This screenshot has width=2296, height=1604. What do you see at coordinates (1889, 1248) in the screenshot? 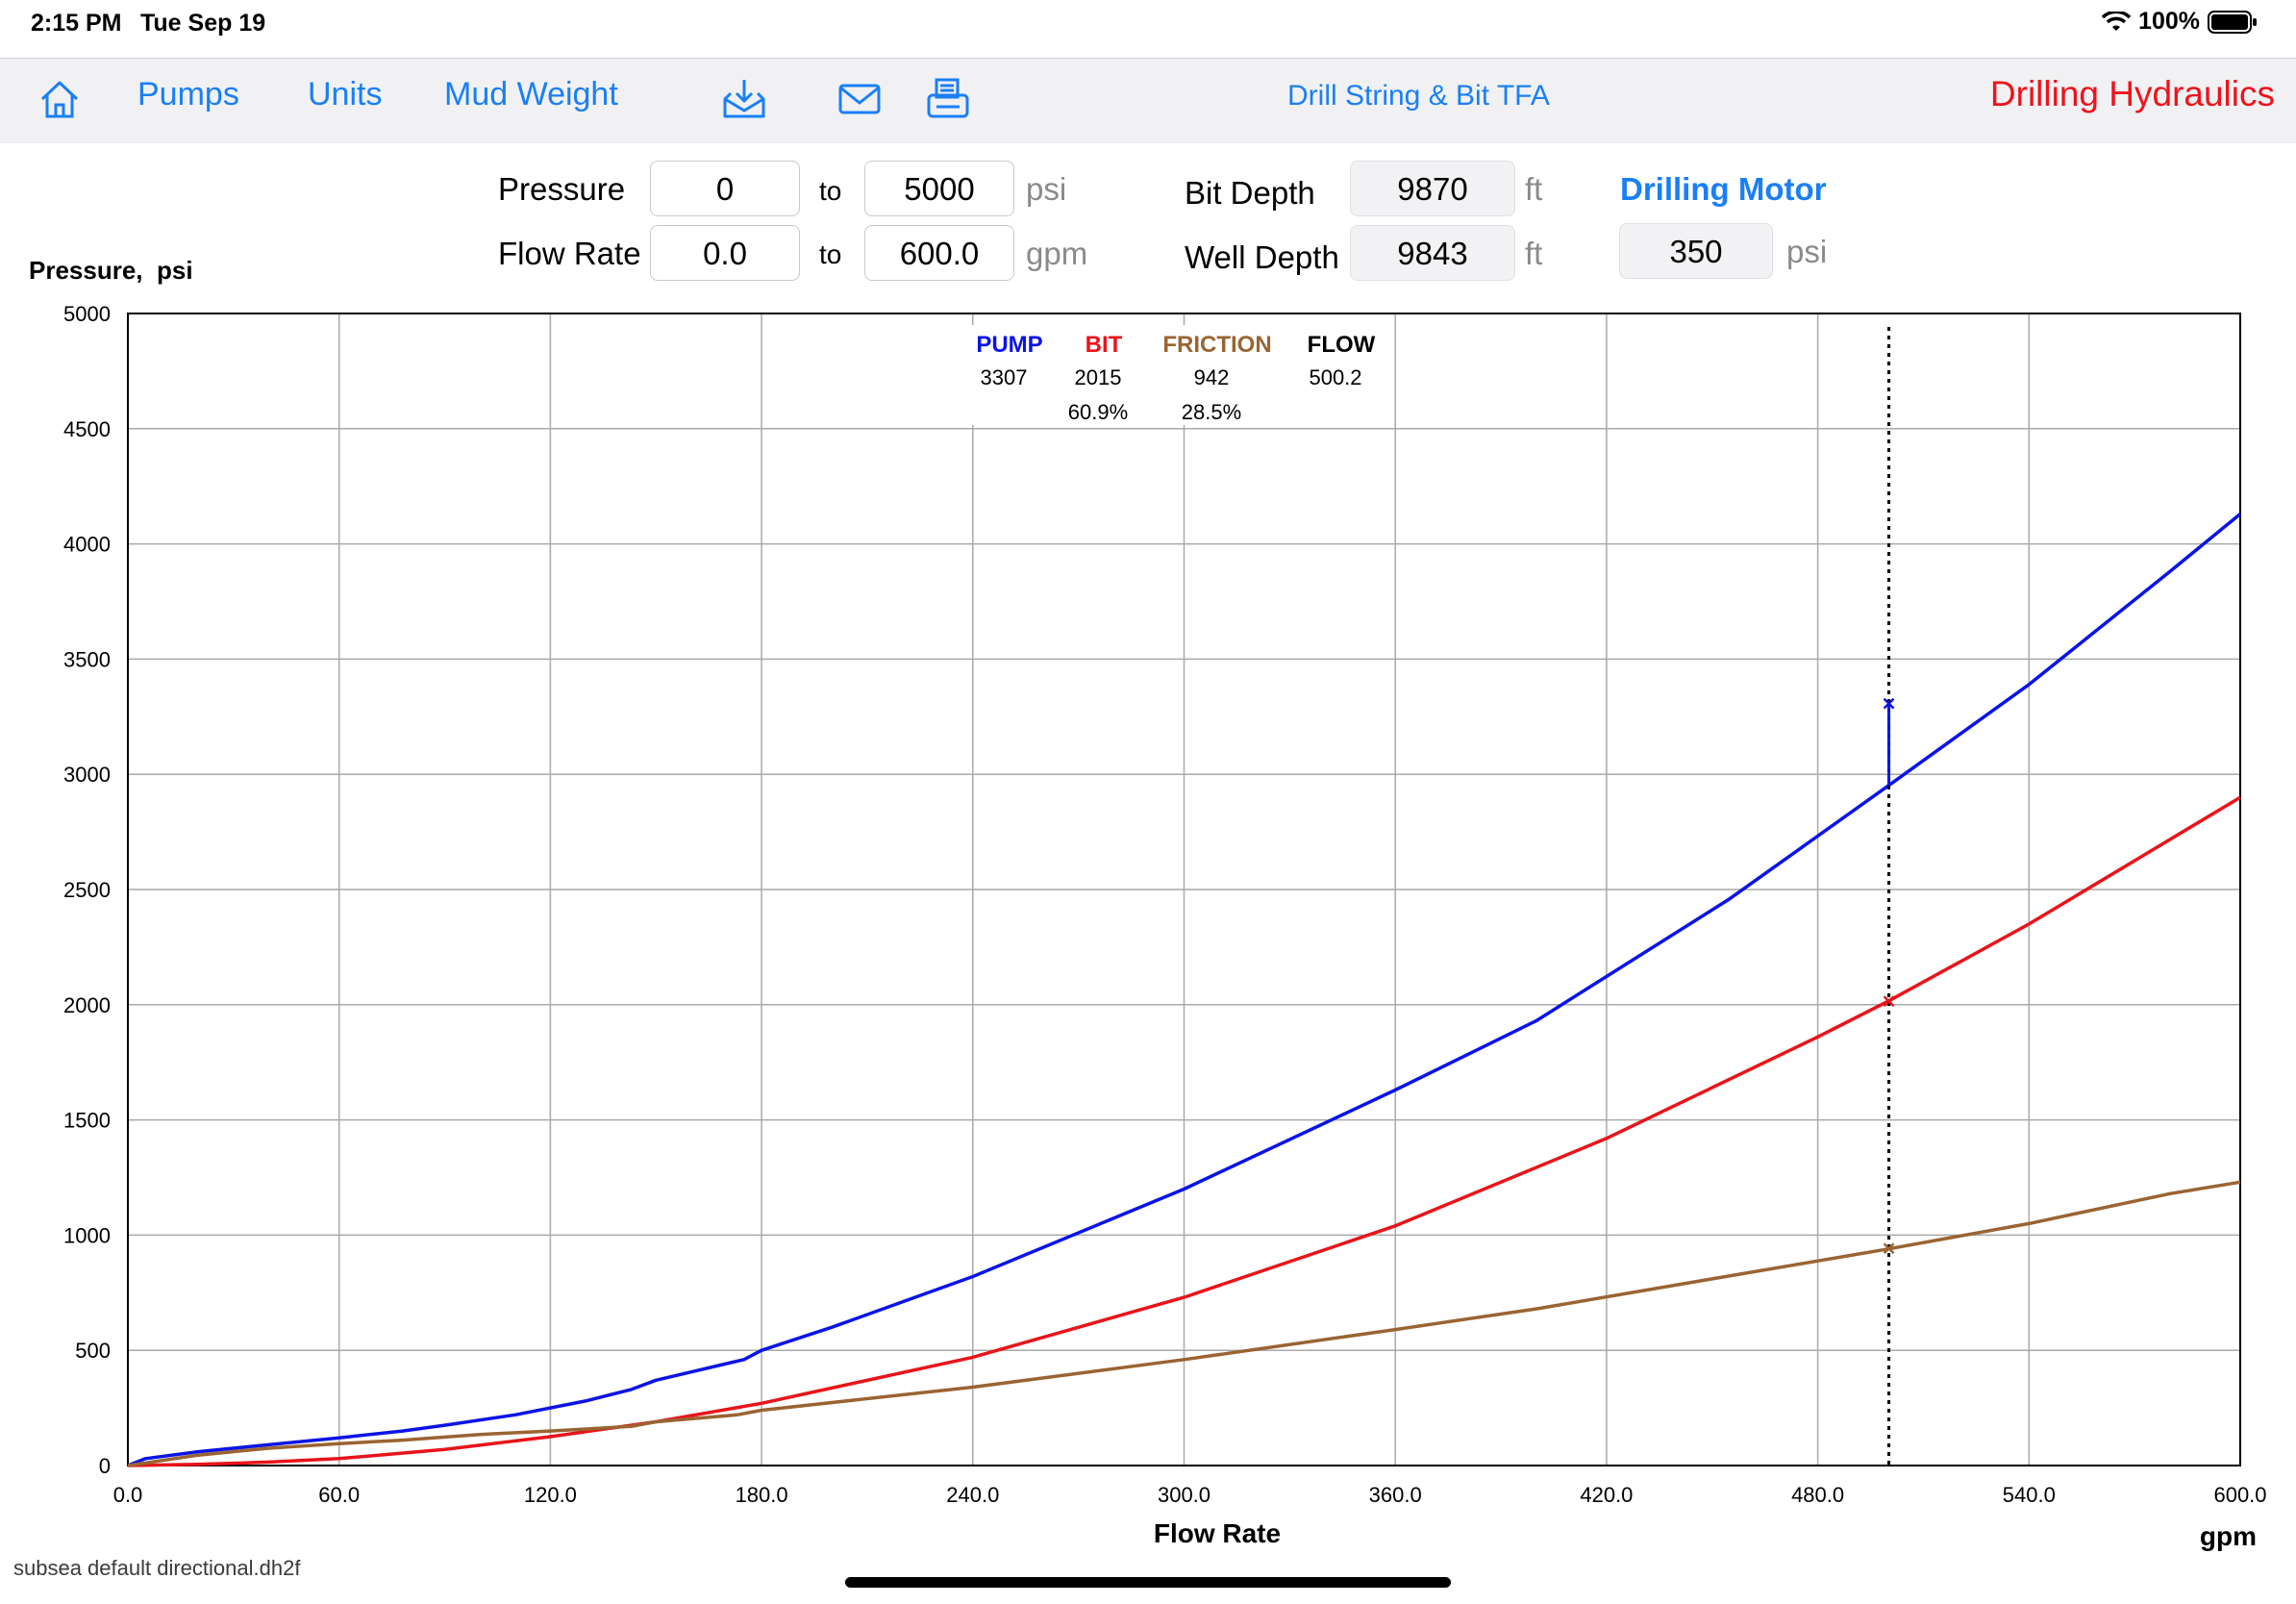
I see `friction-marker-point` at bounding box center [1889, 1248].